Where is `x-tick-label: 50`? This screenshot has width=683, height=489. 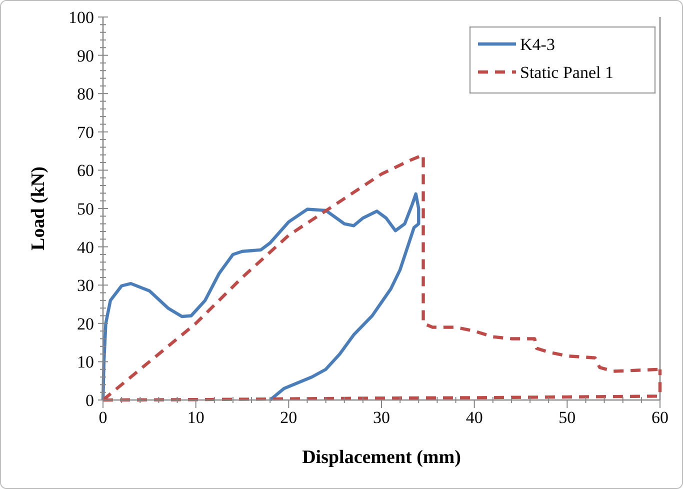 x-tick-label: 50 is located at coordinates (567, 417).